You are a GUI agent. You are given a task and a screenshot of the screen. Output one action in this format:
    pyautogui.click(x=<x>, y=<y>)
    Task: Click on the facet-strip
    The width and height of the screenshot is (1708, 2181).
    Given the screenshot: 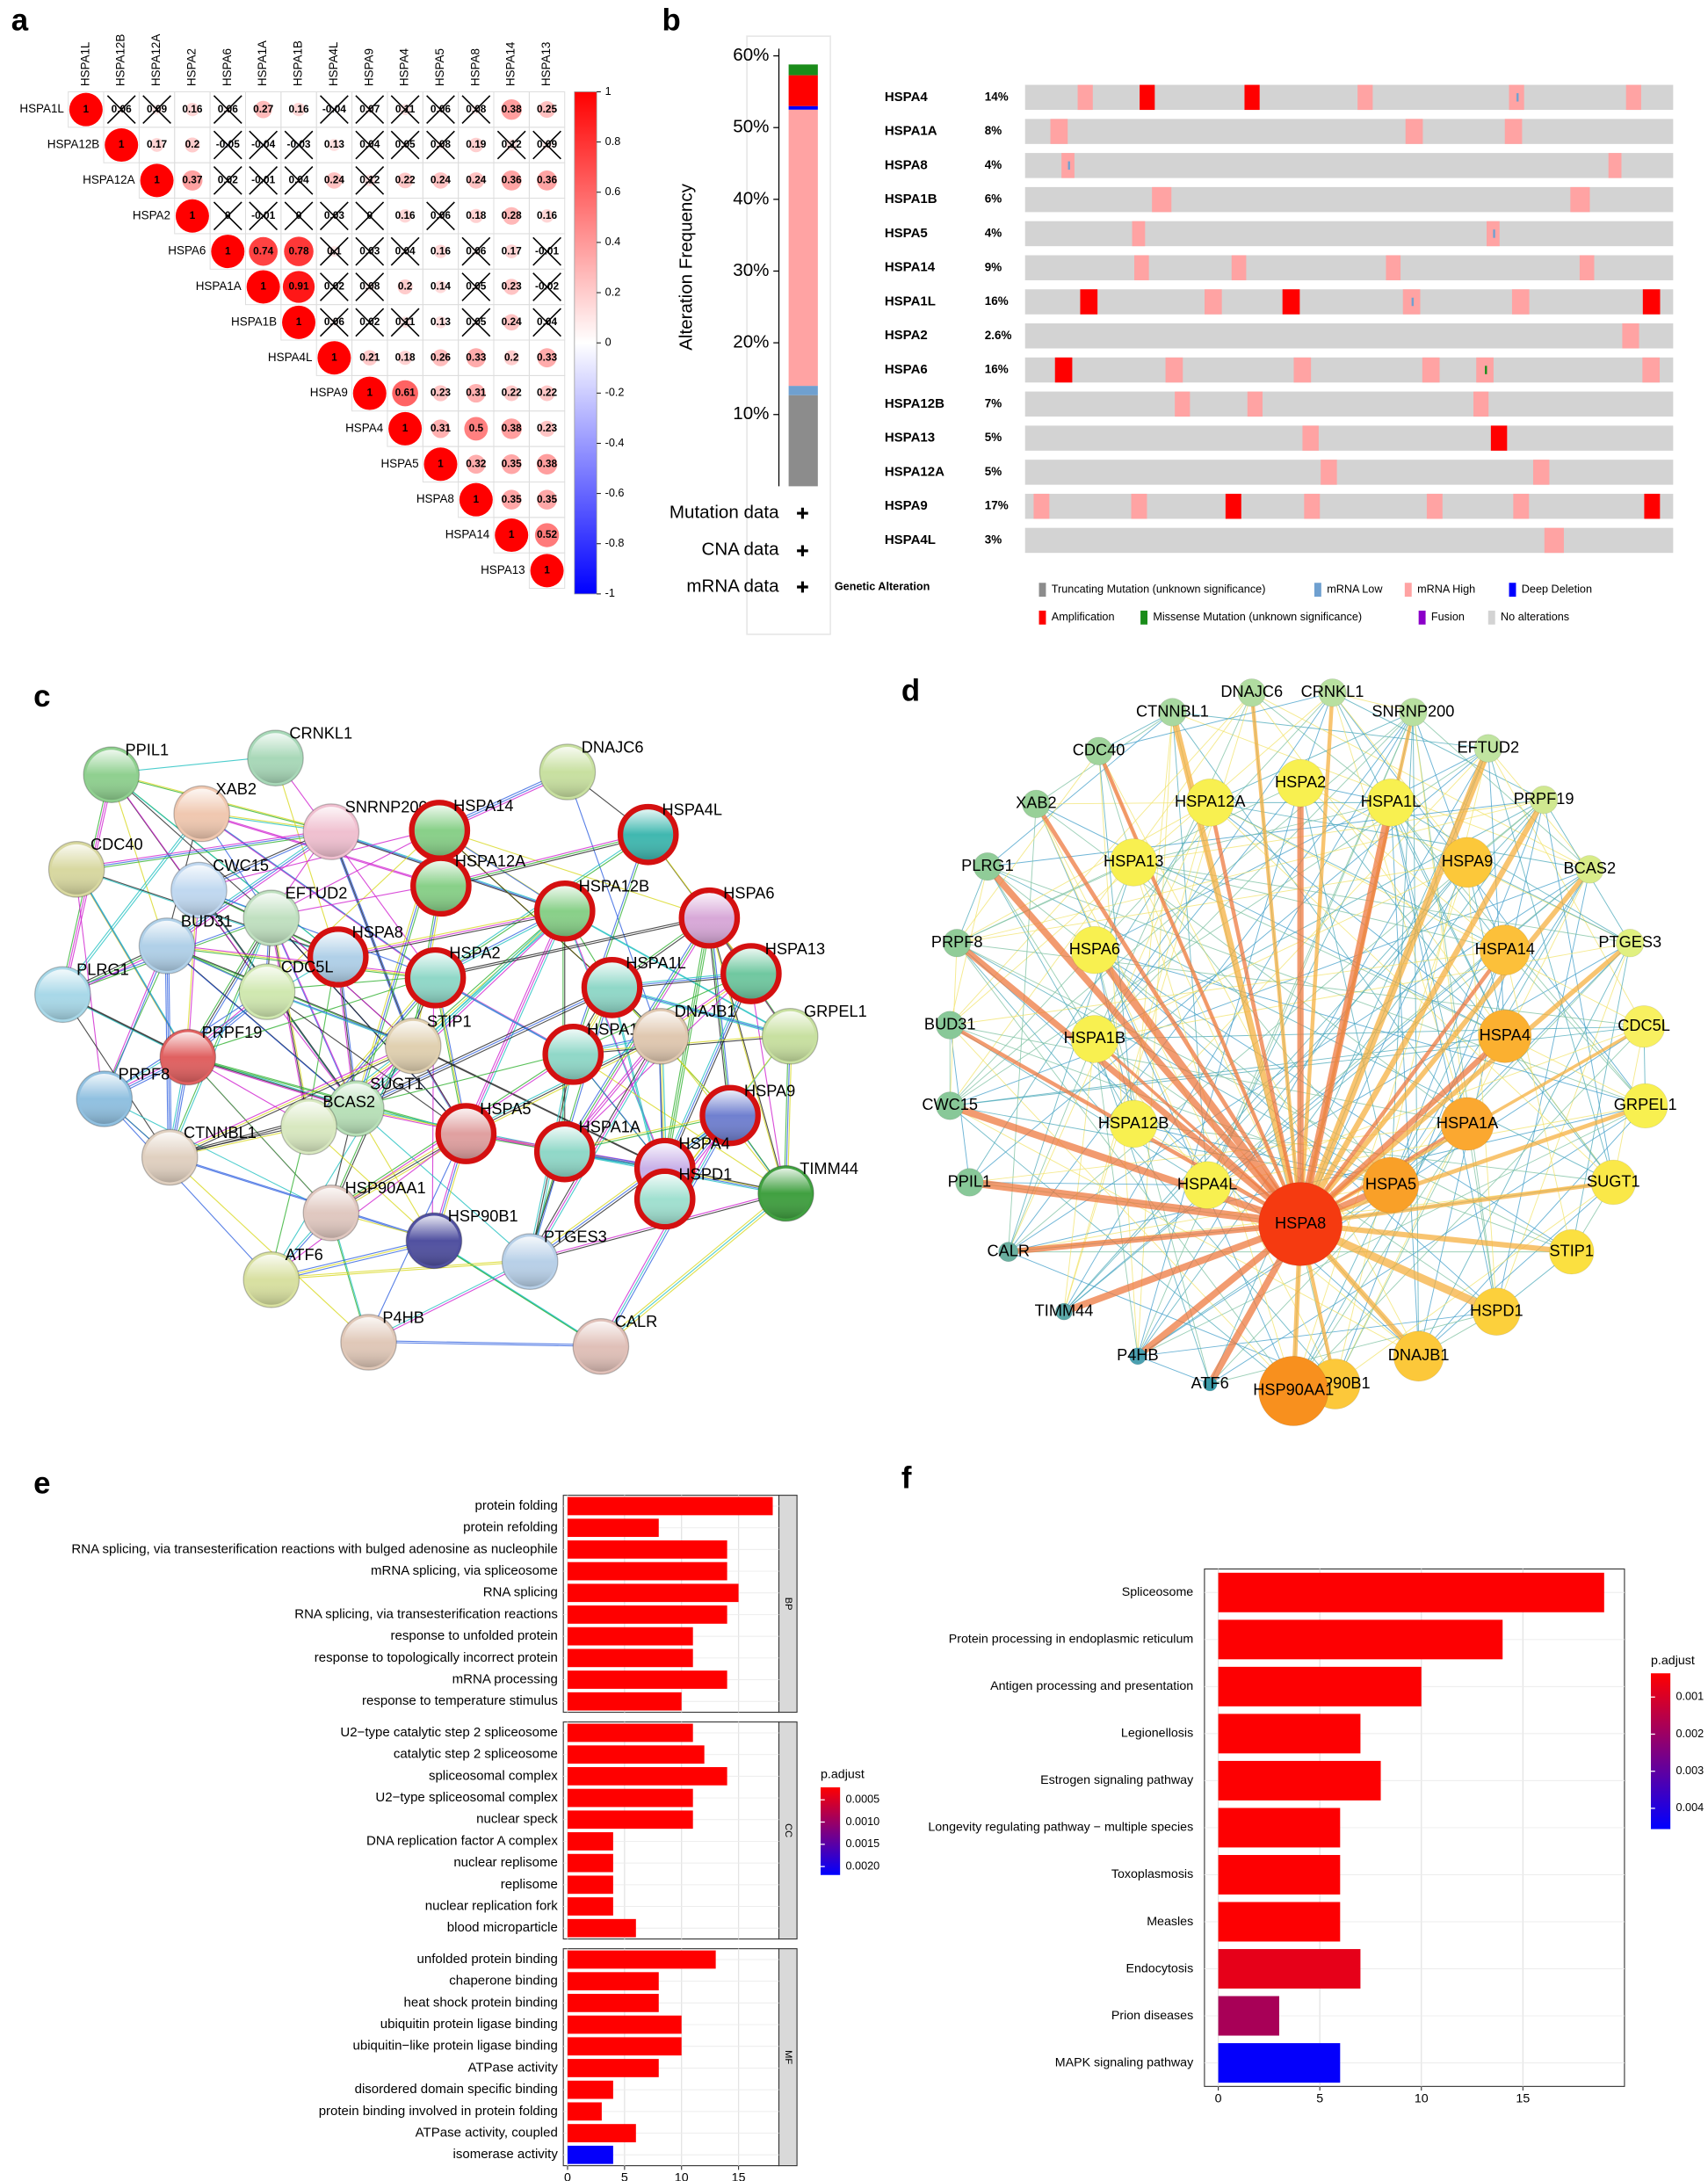 What is the action you would take?
    pyautogui.click(x=788, y=1604)
    